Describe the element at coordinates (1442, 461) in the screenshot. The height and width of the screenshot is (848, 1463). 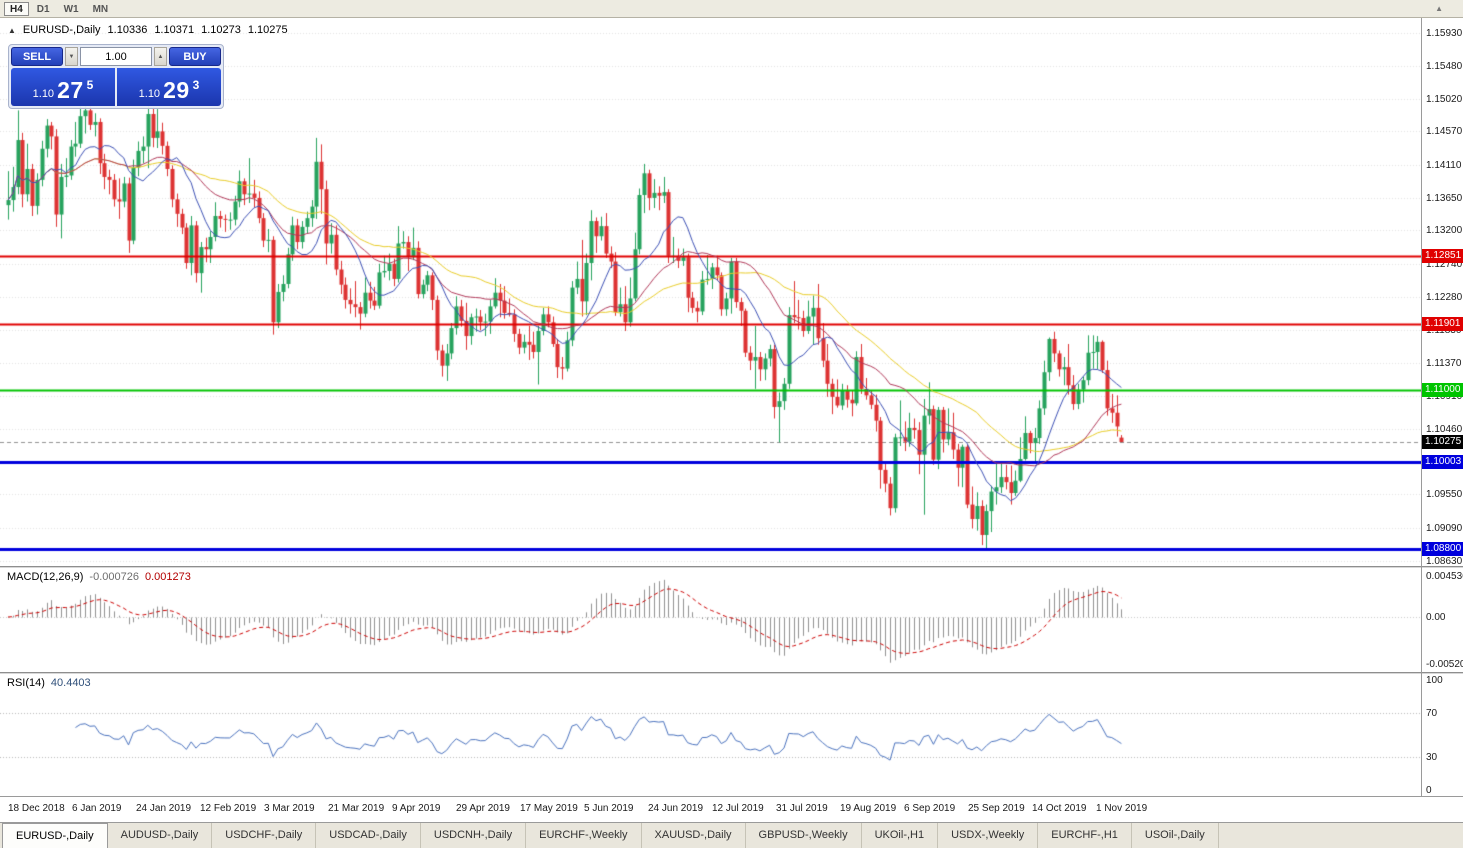
I see `price-level-badge: 1.10003` at that location.